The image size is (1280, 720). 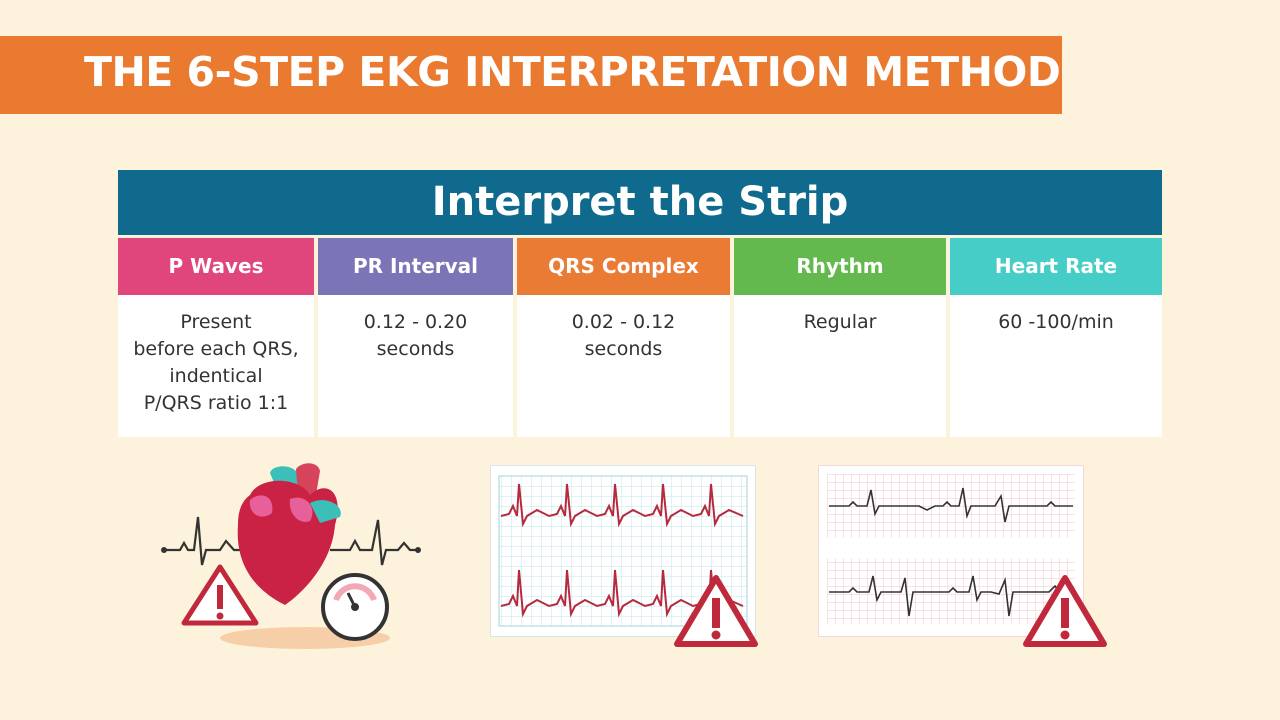 I want to click on page-title: THE 6-STEP EKG INTERPRETATION METHOD, so click(x=572, y=72).